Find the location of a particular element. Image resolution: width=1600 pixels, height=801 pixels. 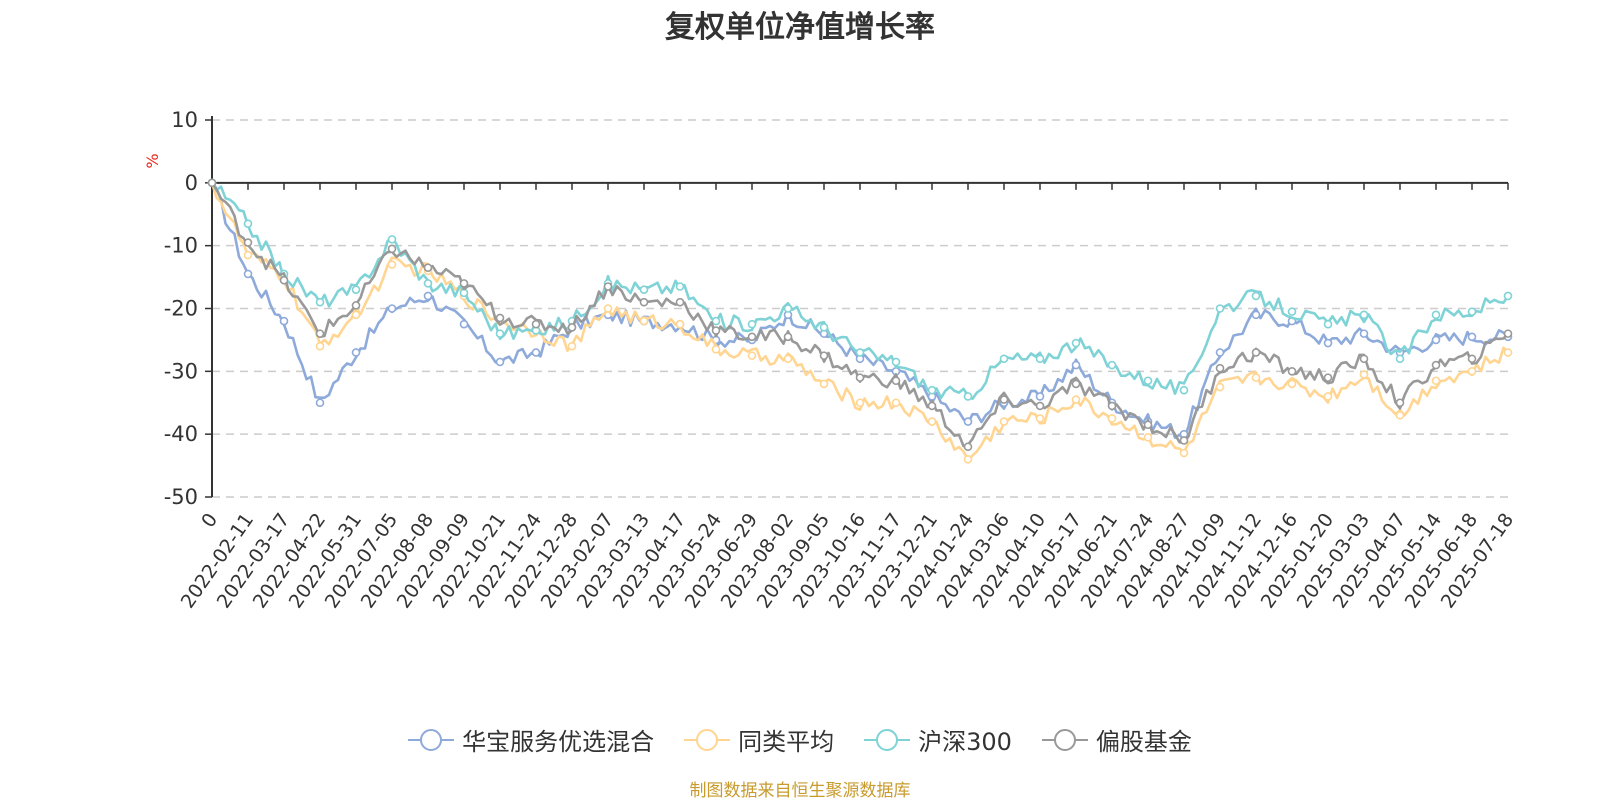

legend-label: 华宝服务优选混合 is located at coordinates (558, 742).